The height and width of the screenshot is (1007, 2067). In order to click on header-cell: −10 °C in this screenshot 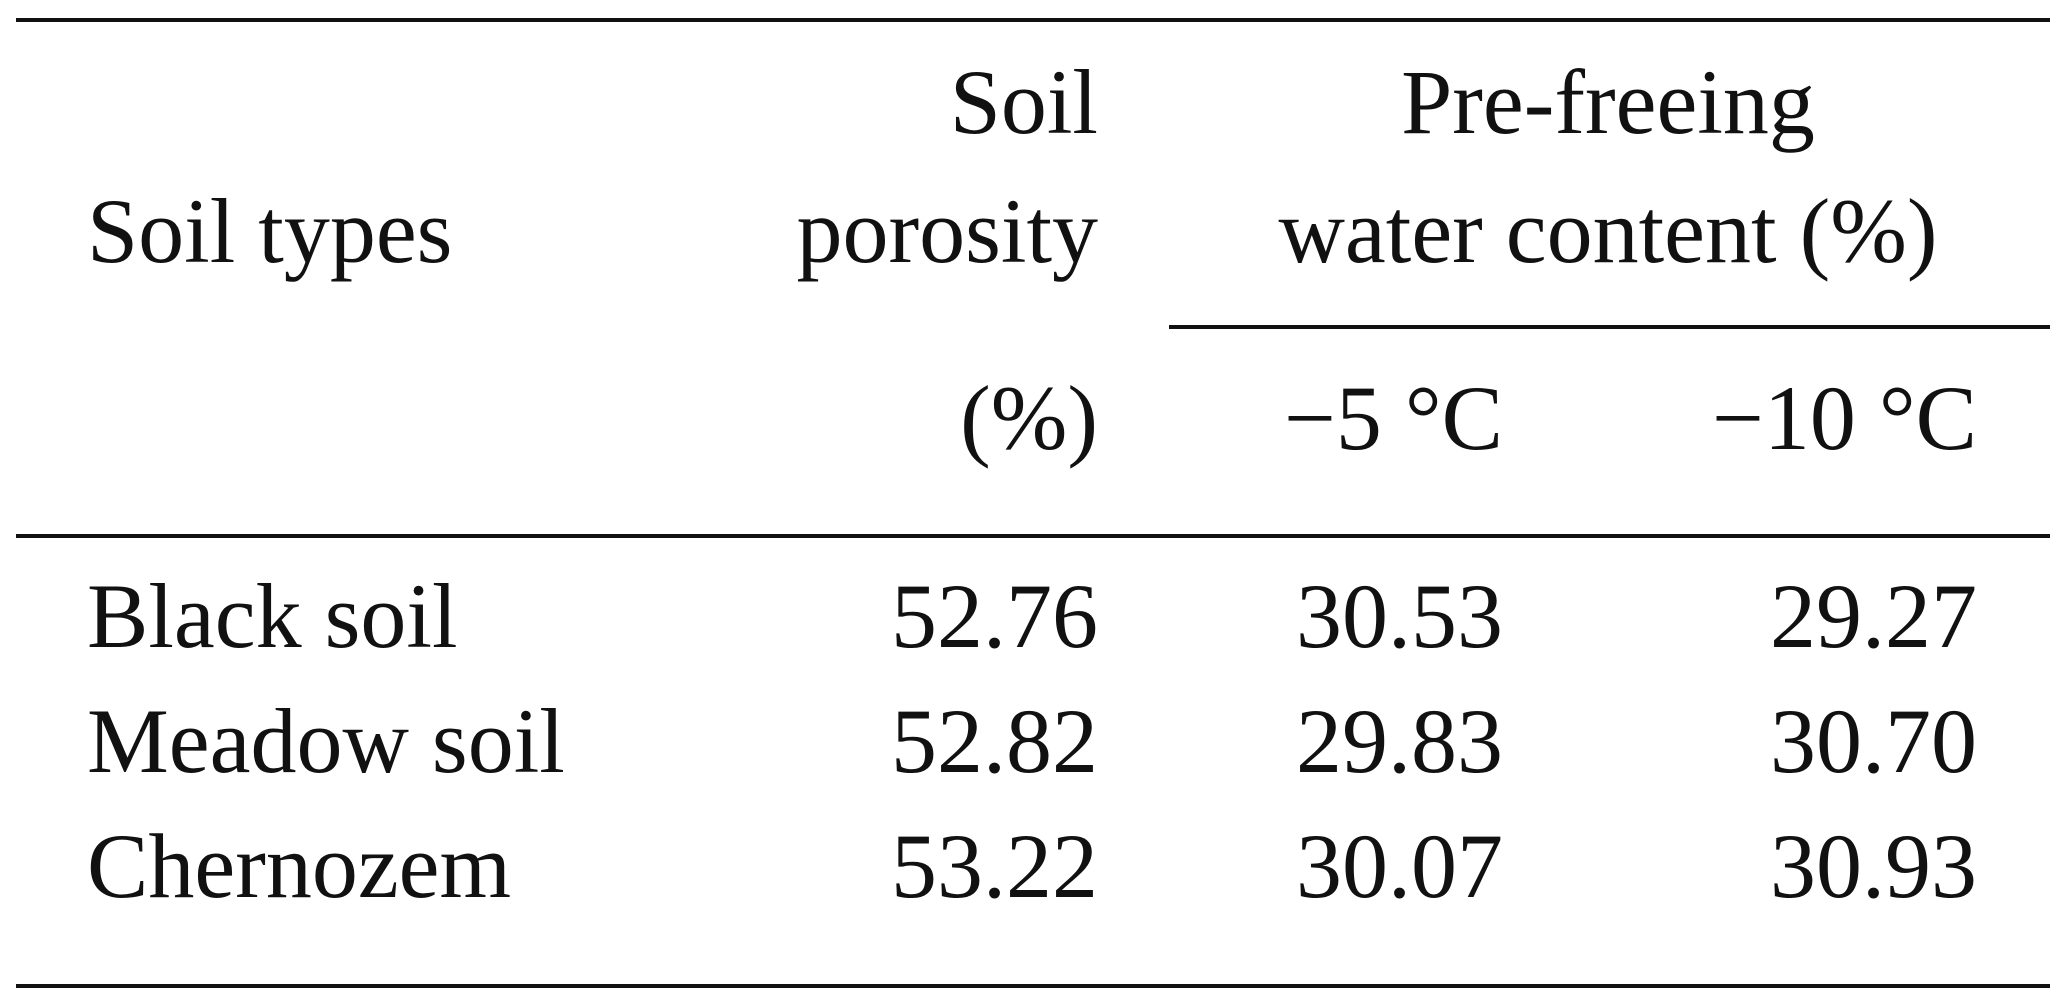, I will do `click(1844, 418)`.